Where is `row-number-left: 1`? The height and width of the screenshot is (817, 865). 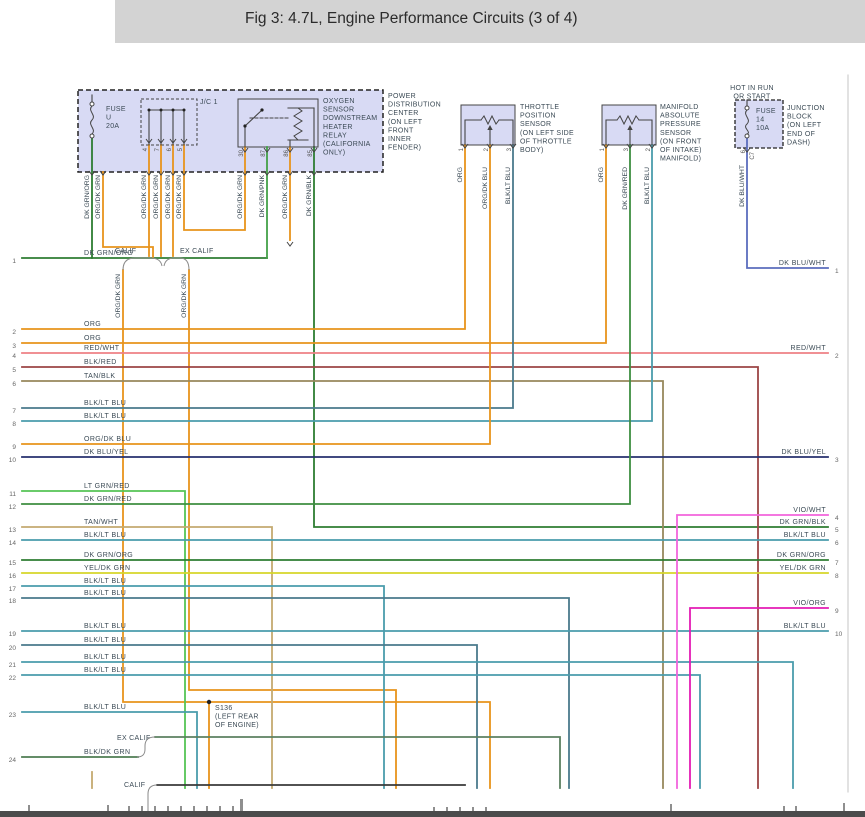 row-number-left: 1 is located at coordinates (14, 261).